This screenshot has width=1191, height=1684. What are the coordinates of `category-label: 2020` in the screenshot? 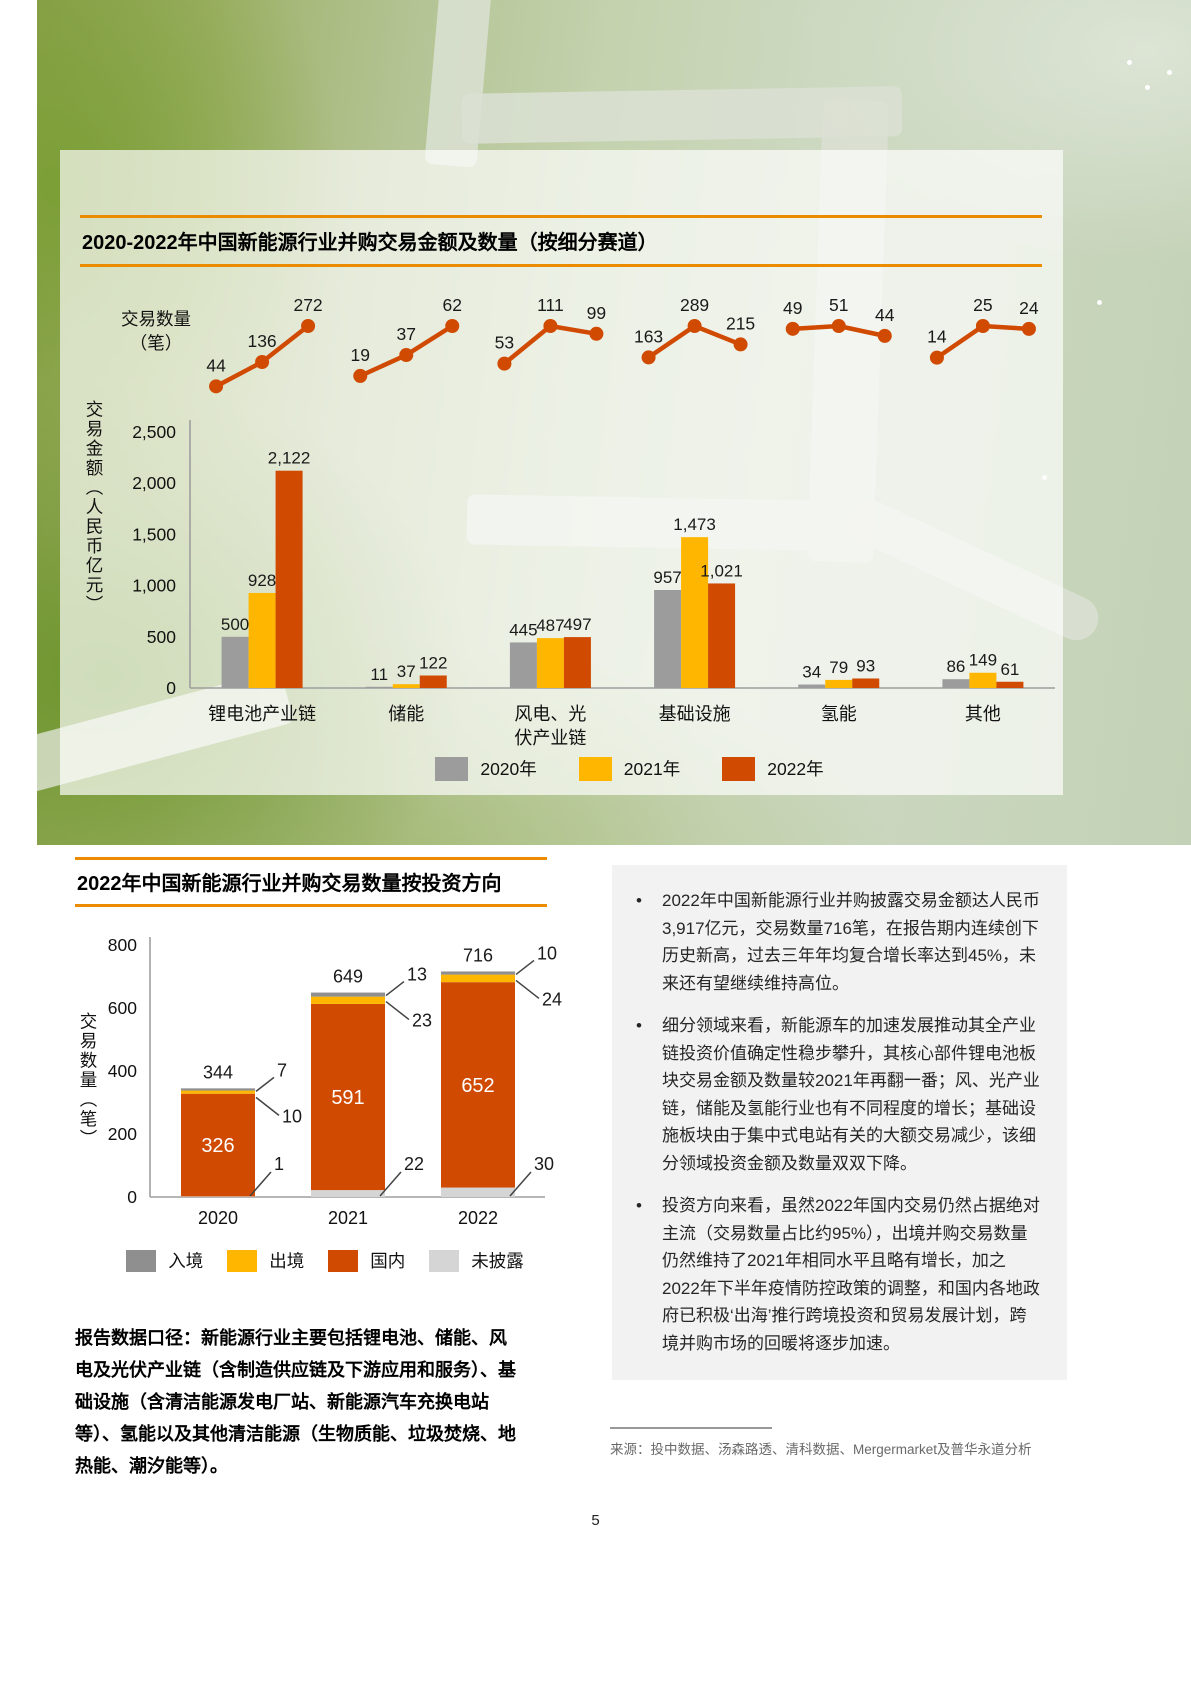 It's located at (218, 1218).